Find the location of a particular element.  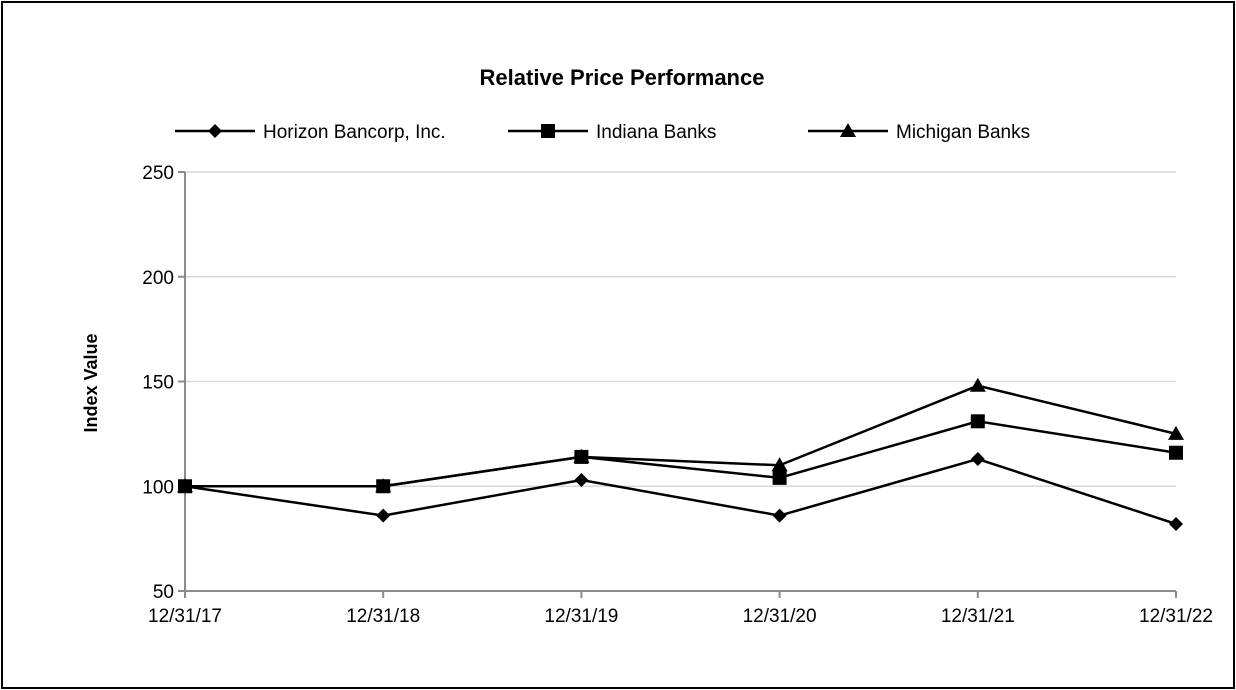

y-axis-label: Index Value is located at coordinates (91, 382).